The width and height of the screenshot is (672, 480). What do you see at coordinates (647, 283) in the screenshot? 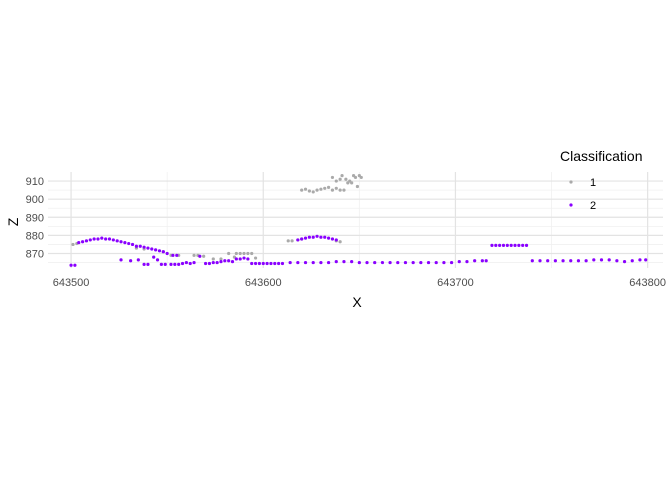
I see `x-tick-label: 643800` at bounding box center [647, 283].